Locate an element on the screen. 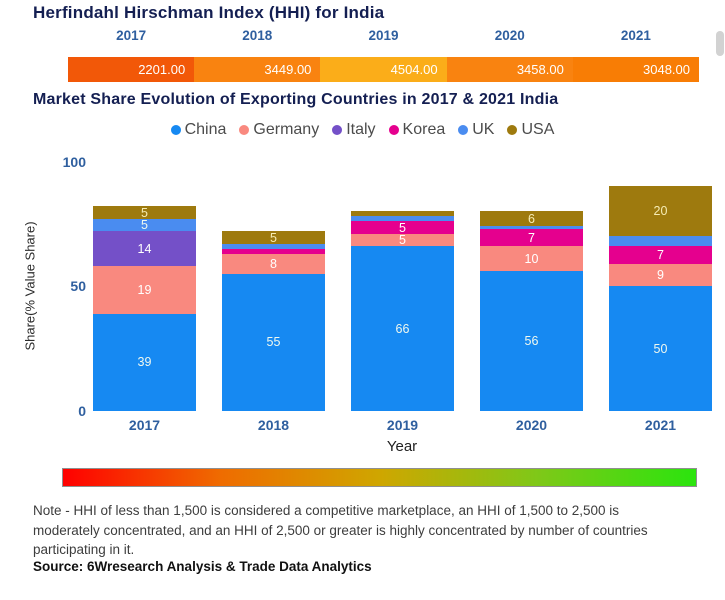 The height and width of the screenshot is (600, 725). bar-segment-germany-2020: 10 is located at coordinates (531, 259).